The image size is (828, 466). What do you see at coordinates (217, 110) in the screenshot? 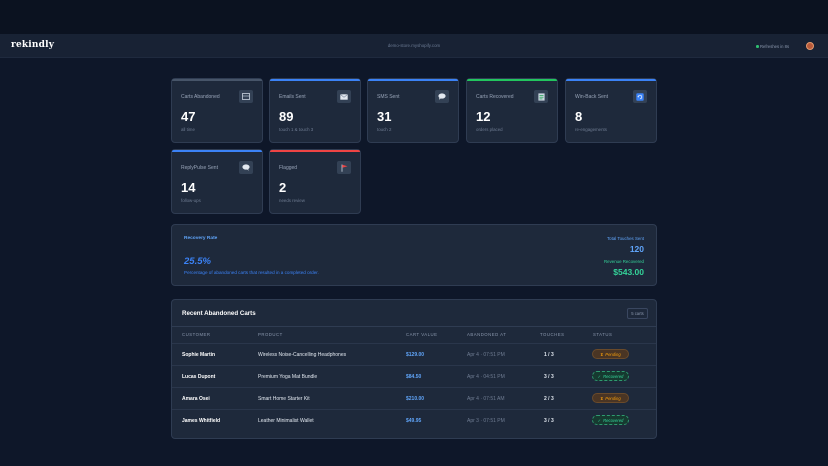
I see `stat-card-carts-abandoned: Carts Abandoned 47 all time` at bounding box center [217, 110].